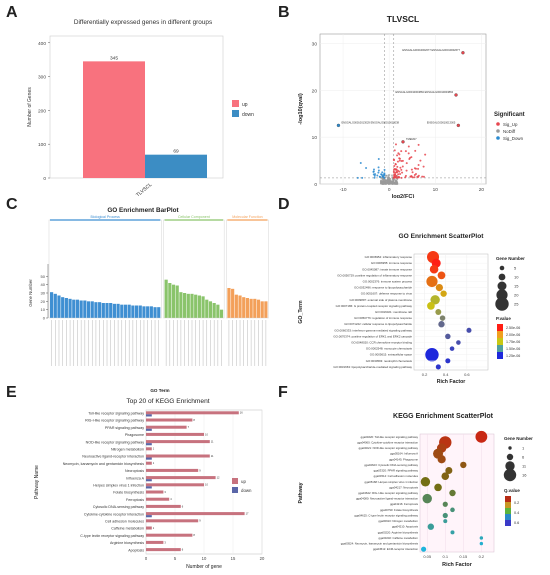 The height and width of the screenshot is (575, 550). I want to click on y-tick-label: 300, so click(42, 78).